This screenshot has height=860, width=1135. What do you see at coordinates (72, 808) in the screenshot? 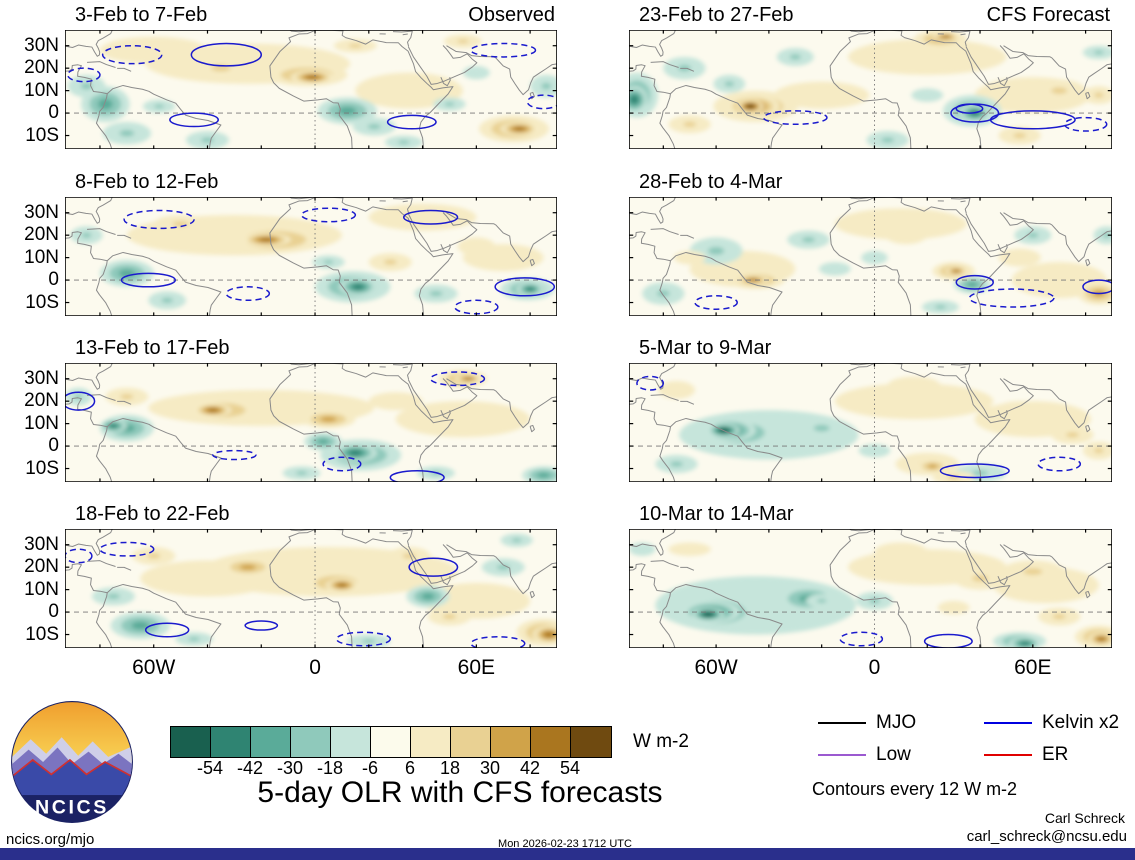
I see `ncics-logo-text: NCICS` at bounding box center [72, 808].